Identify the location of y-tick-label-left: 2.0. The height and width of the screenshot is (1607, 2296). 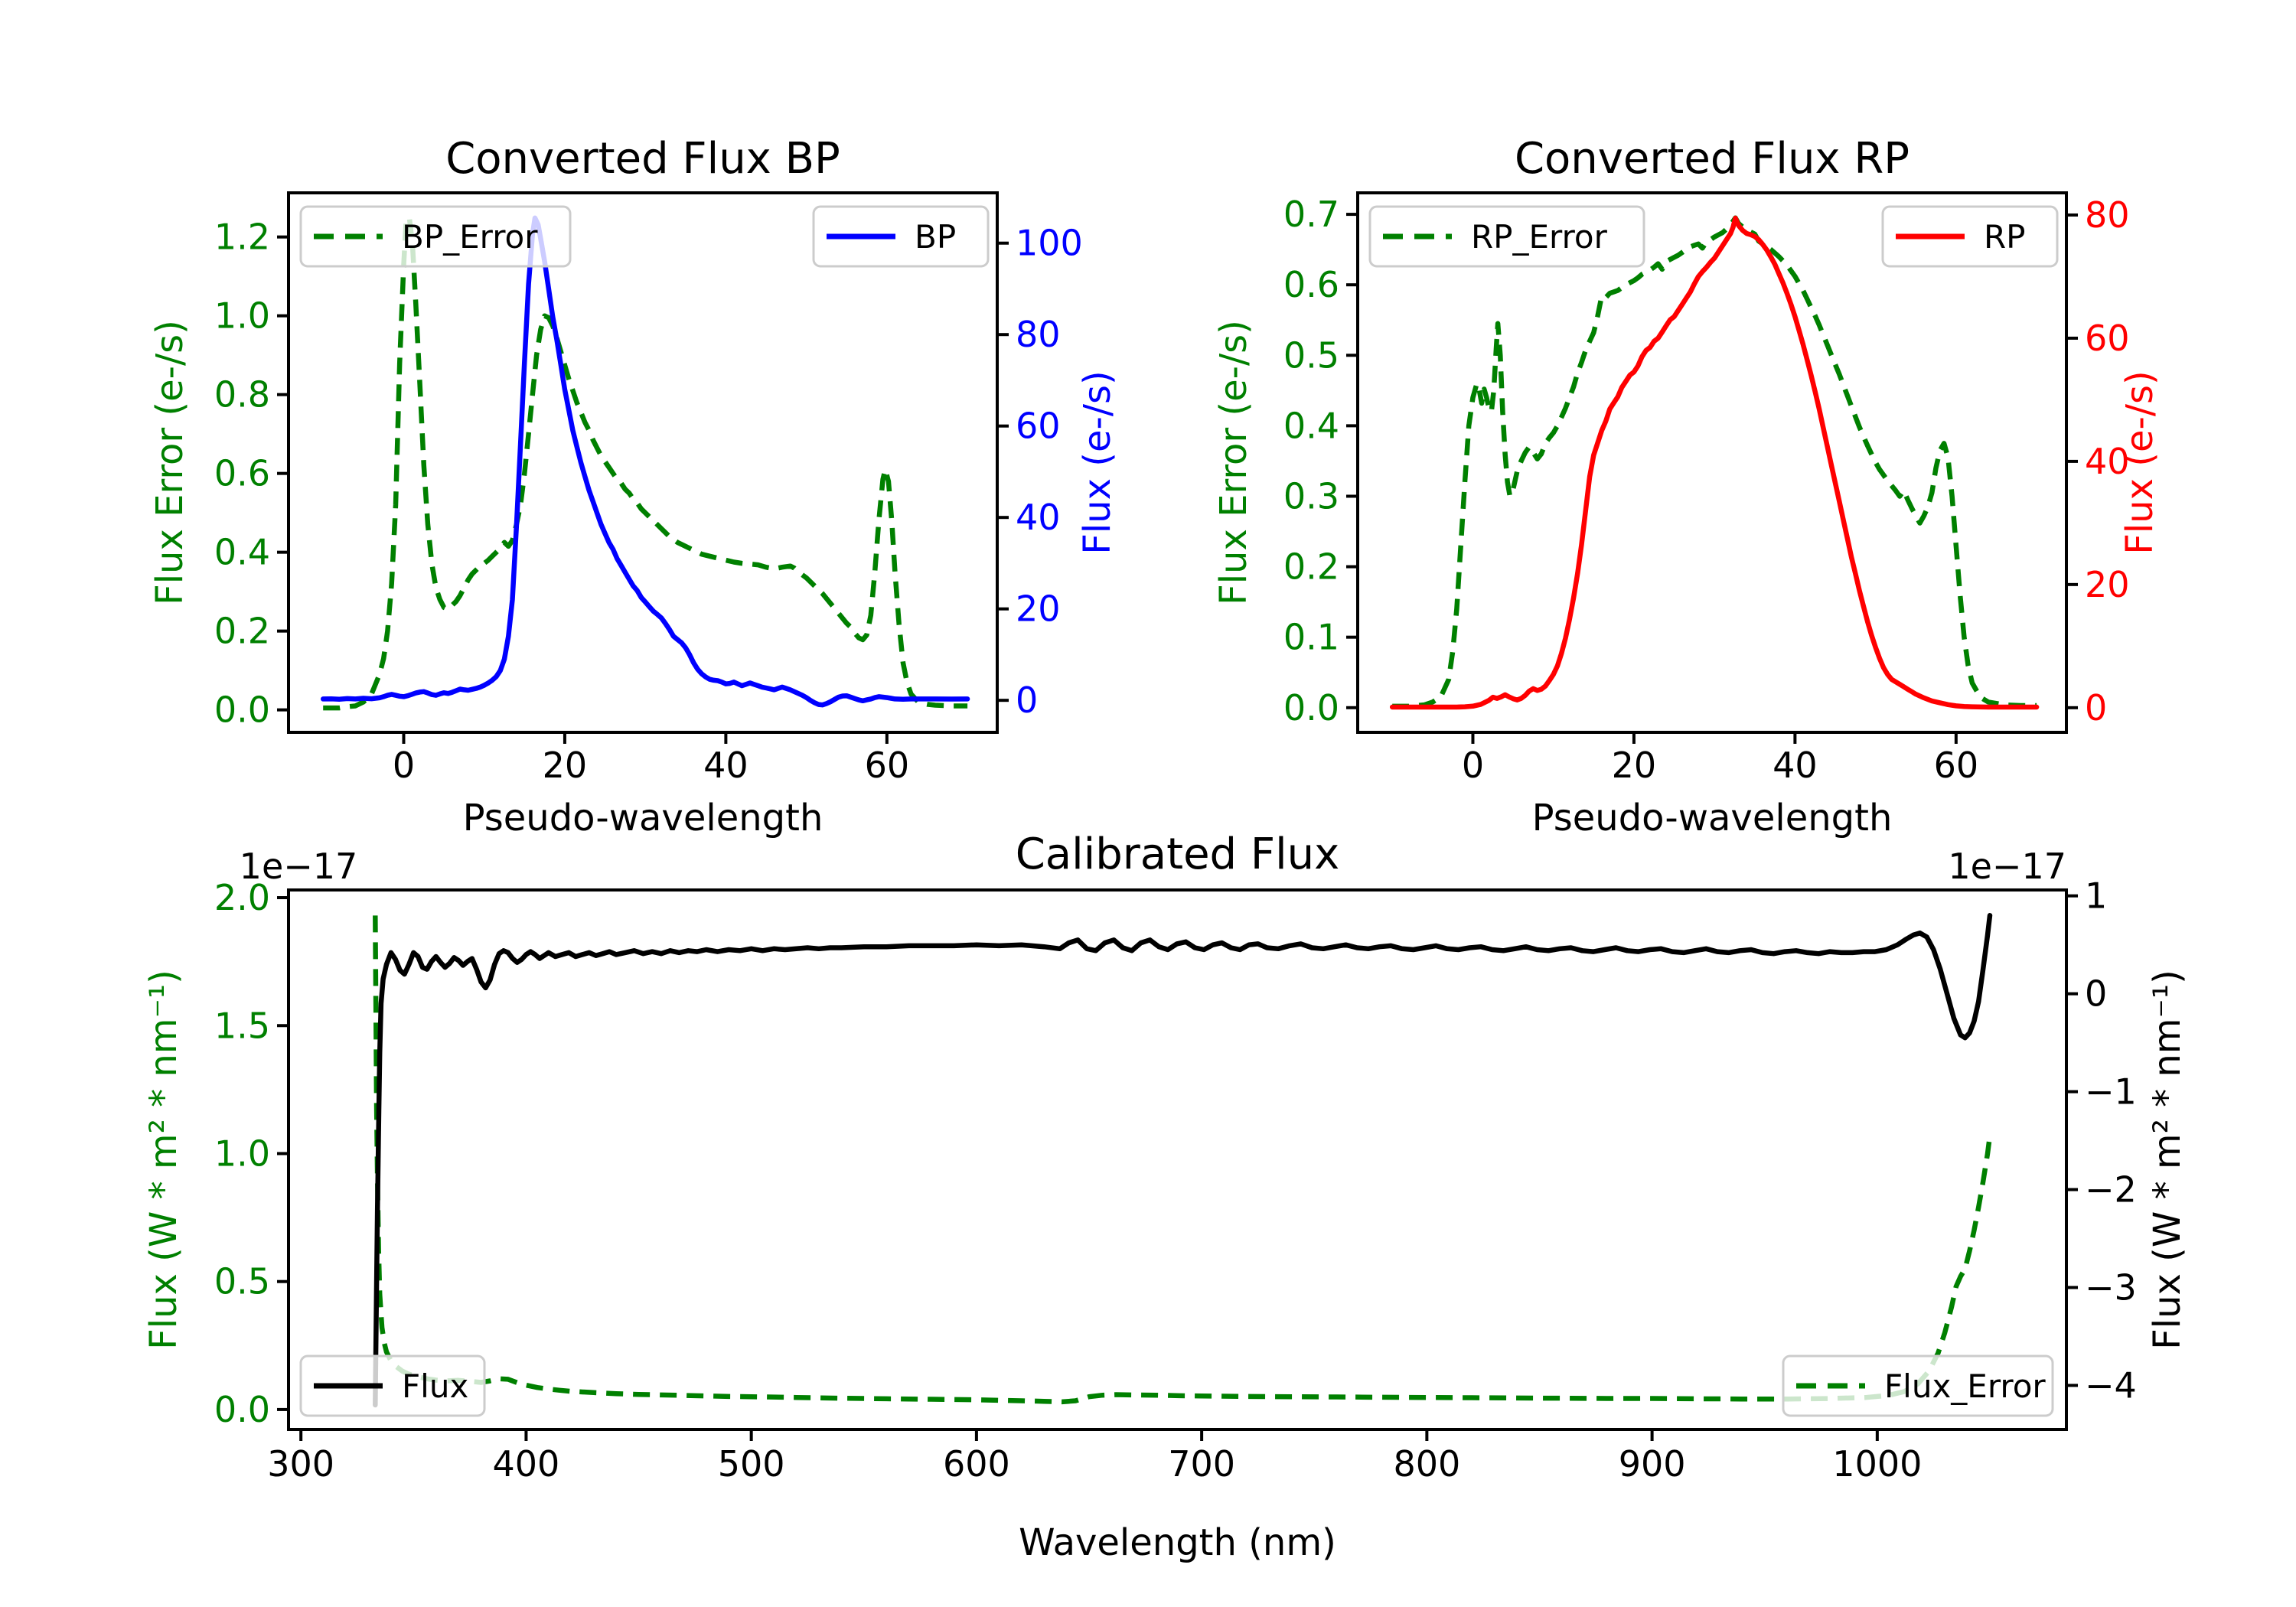
(242, 897).